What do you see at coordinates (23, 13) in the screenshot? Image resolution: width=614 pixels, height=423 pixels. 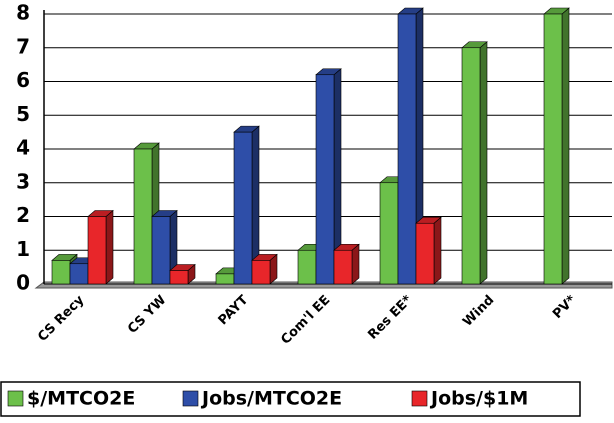 I see `y-tick-label: 8` at bounding box center [23, 13].